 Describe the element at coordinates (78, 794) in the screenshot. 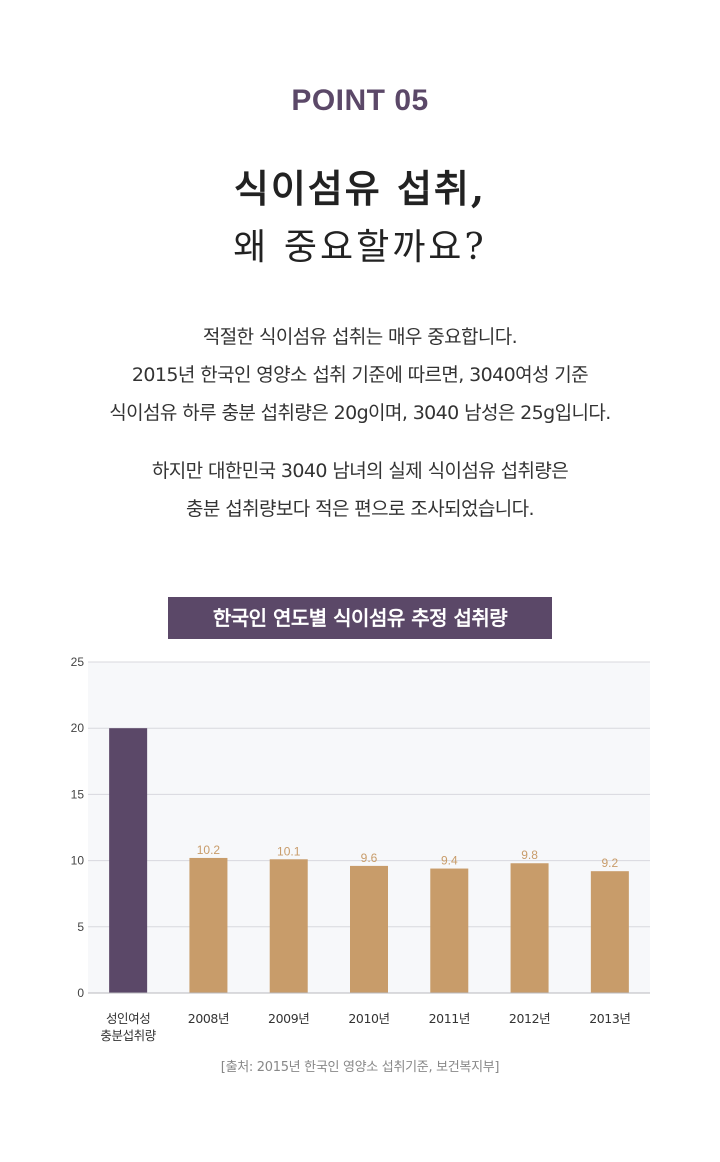

I see `y-tick-label: 15` at that location.